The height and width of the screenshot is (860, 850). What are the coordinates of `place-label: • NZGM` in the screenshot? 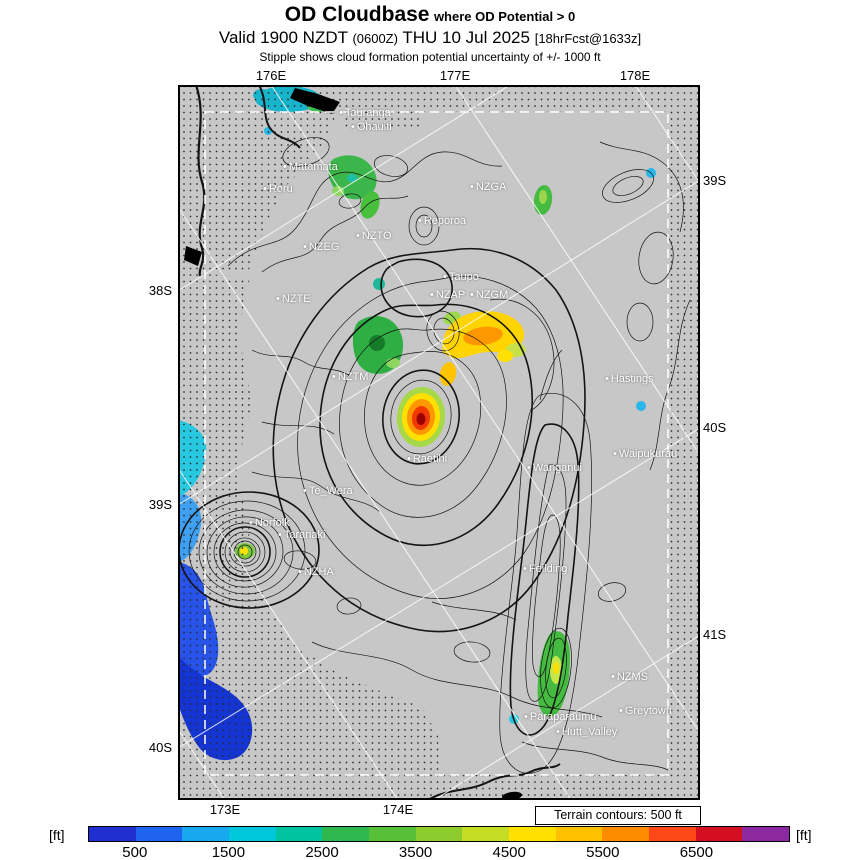 It's located at (489, 294).